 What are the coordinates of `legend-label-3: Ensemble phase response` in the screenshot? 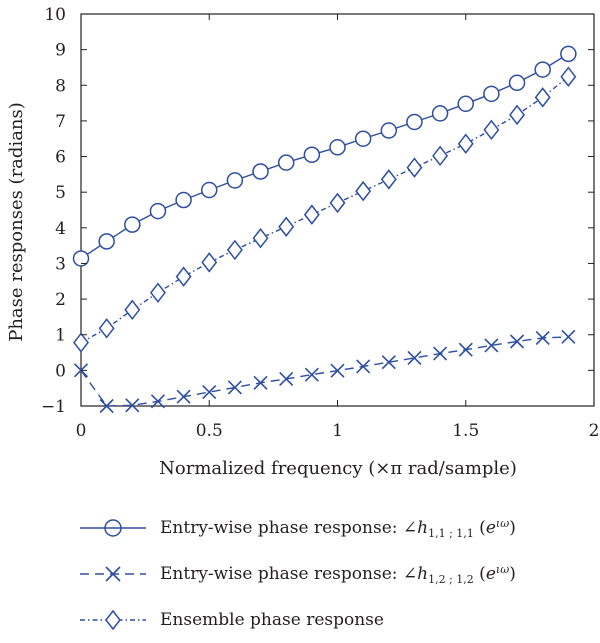 It's located at (272, 620).